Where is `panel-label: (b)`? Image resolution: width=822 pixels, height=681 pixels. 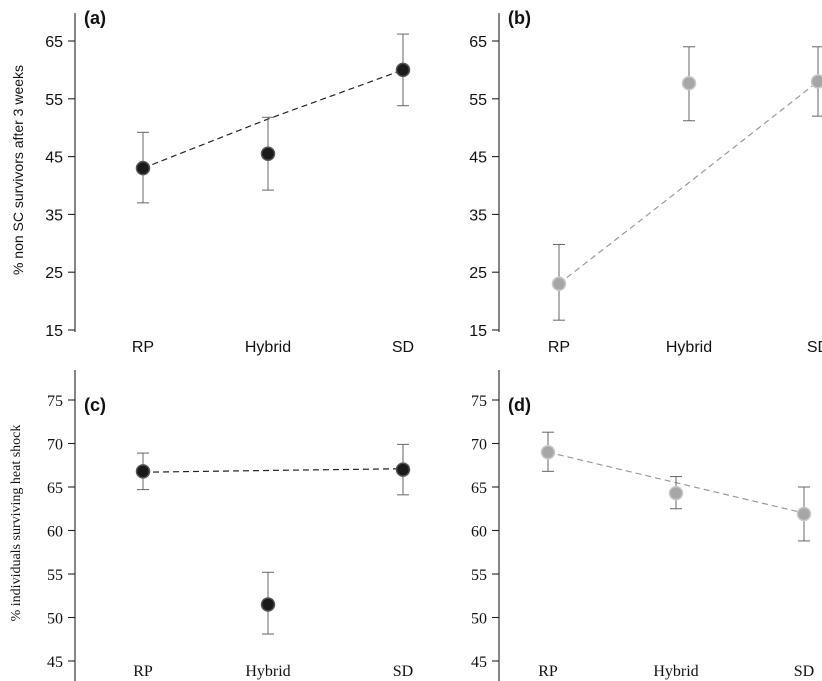
panel-label: (b) is located at coordinates (519, 18).